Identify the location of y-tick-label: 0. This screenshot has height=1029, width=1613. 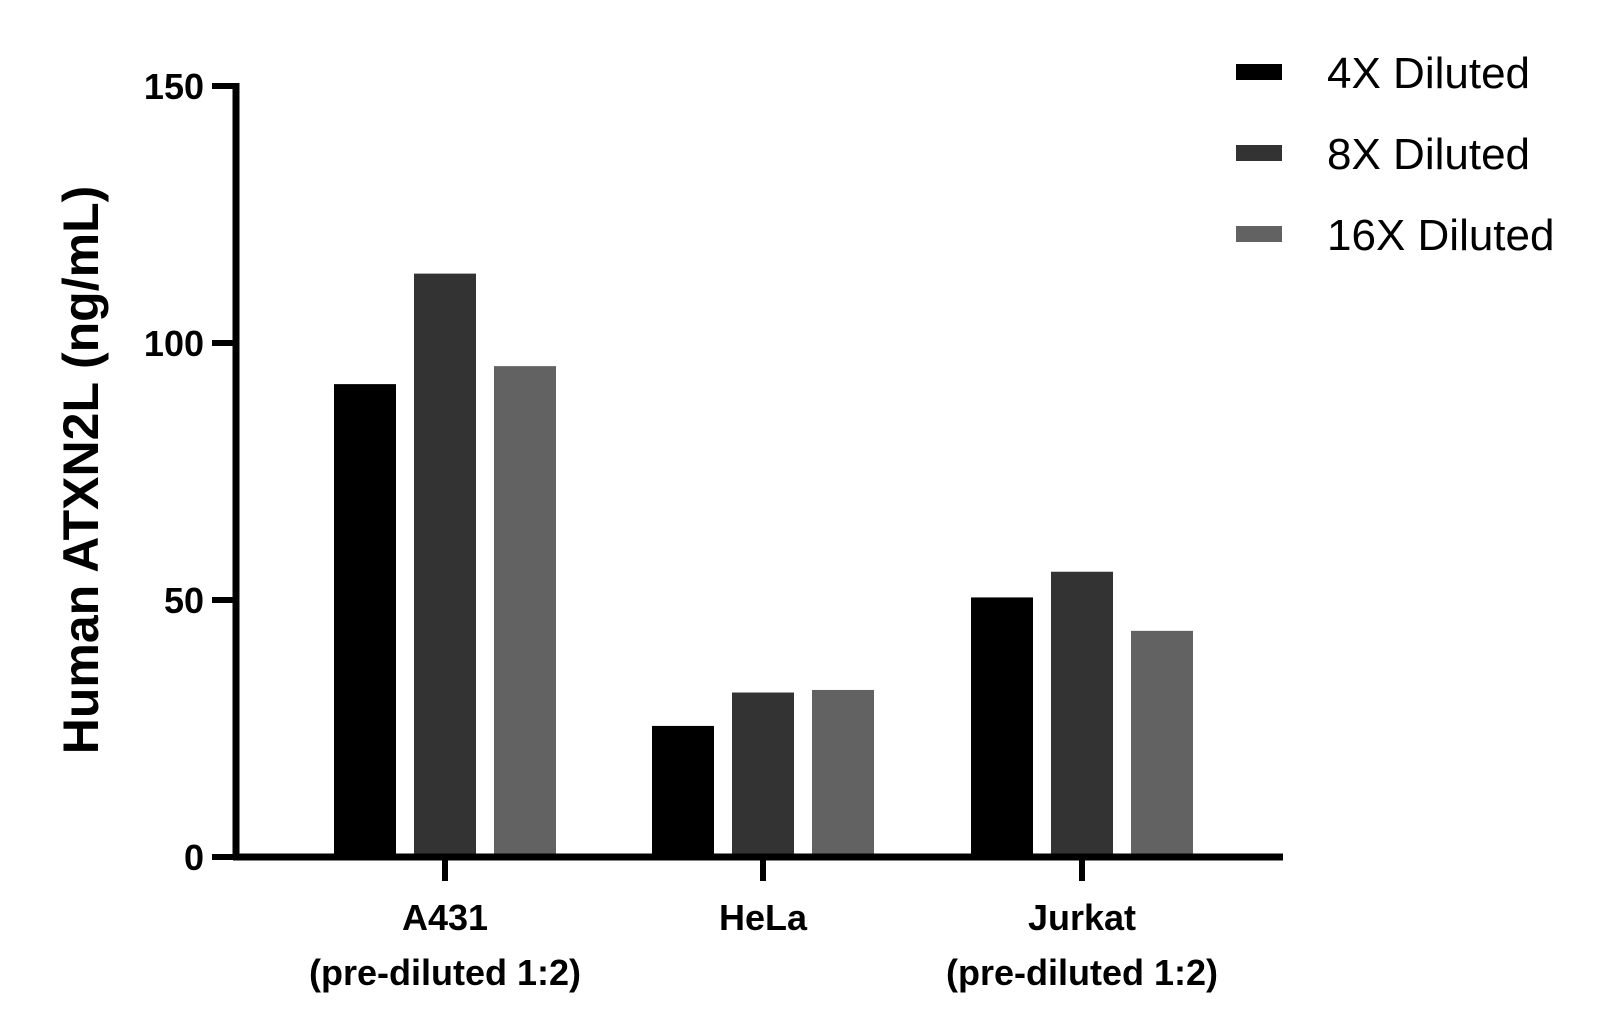
(194, 857).